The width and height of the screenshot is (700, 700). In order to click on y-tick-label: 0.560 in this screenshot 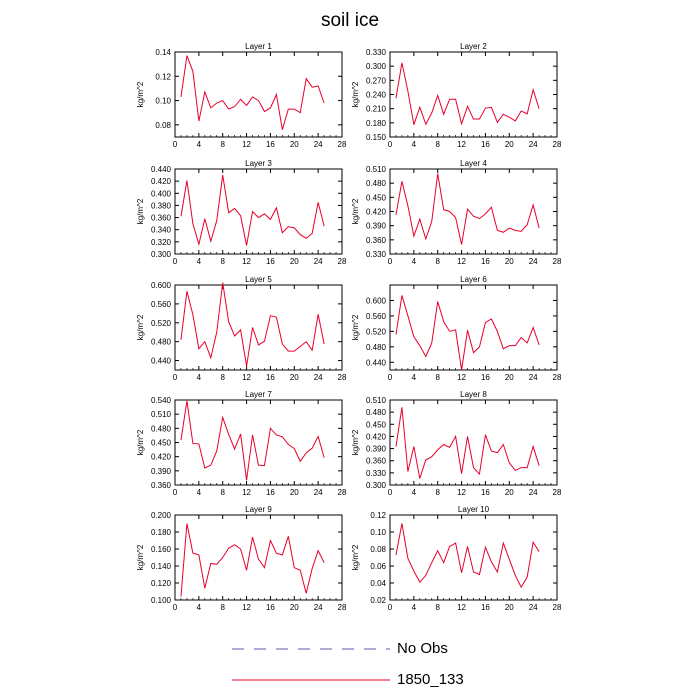, I will do `click(376, 316)`.